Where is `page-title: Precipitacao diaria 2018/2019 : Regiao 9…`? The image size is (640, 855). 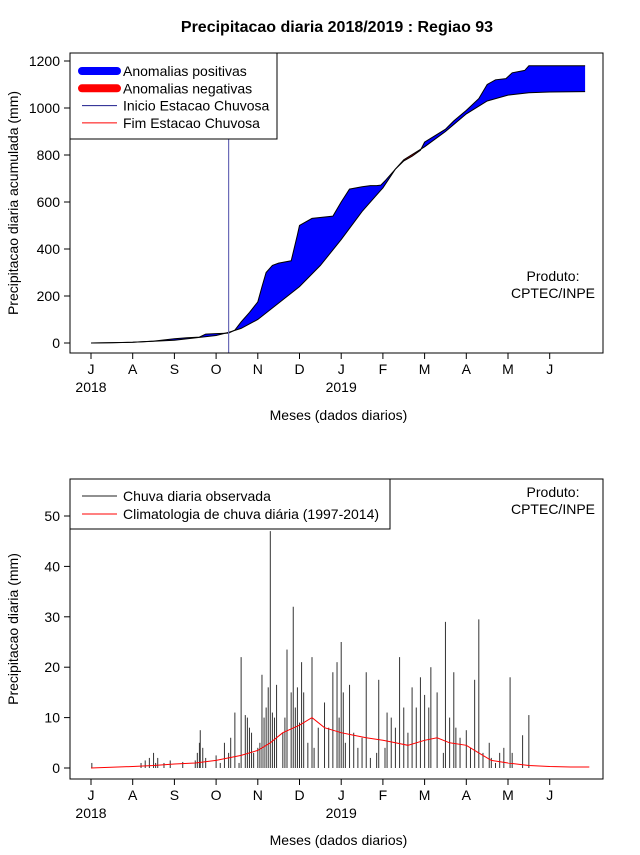 page-title: Precipitacao diaria 2018/2019 : Regiao 9… is located at coordinates (337, 27).